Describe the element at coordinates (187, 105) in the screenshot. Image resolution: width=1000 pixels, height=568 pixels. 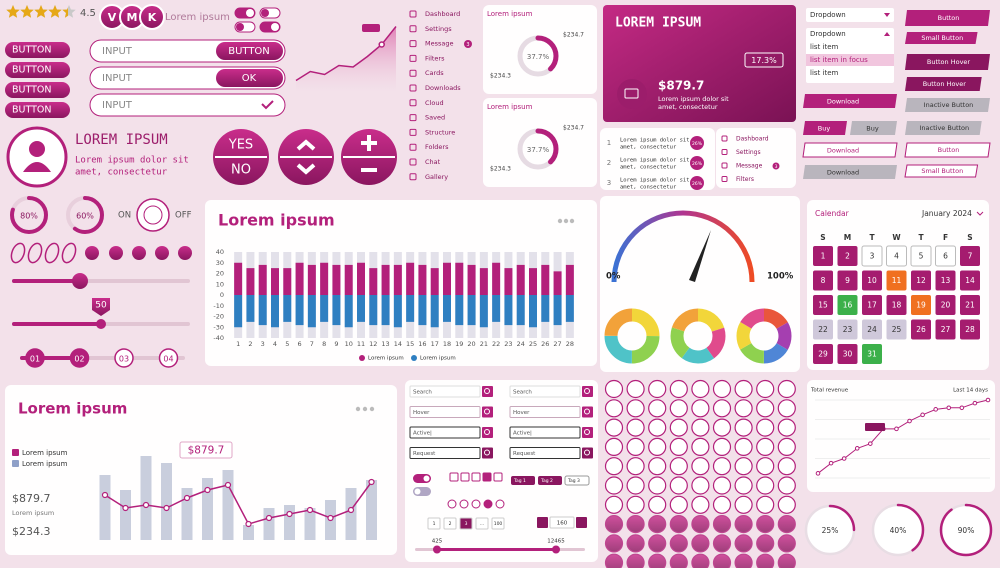
I see `input-field` at that location.